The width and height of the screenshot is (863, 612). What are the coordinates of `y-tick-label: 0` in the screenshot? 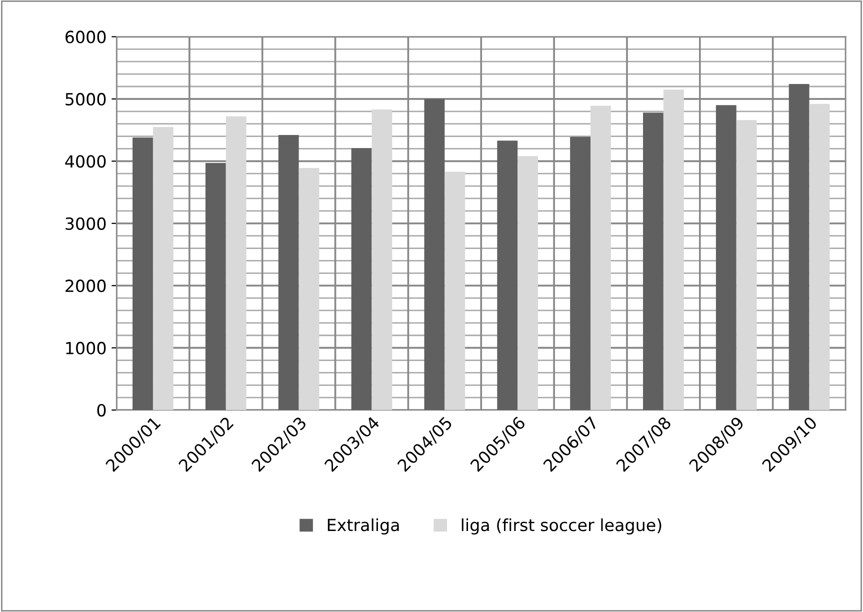 It's located at (101, 410).